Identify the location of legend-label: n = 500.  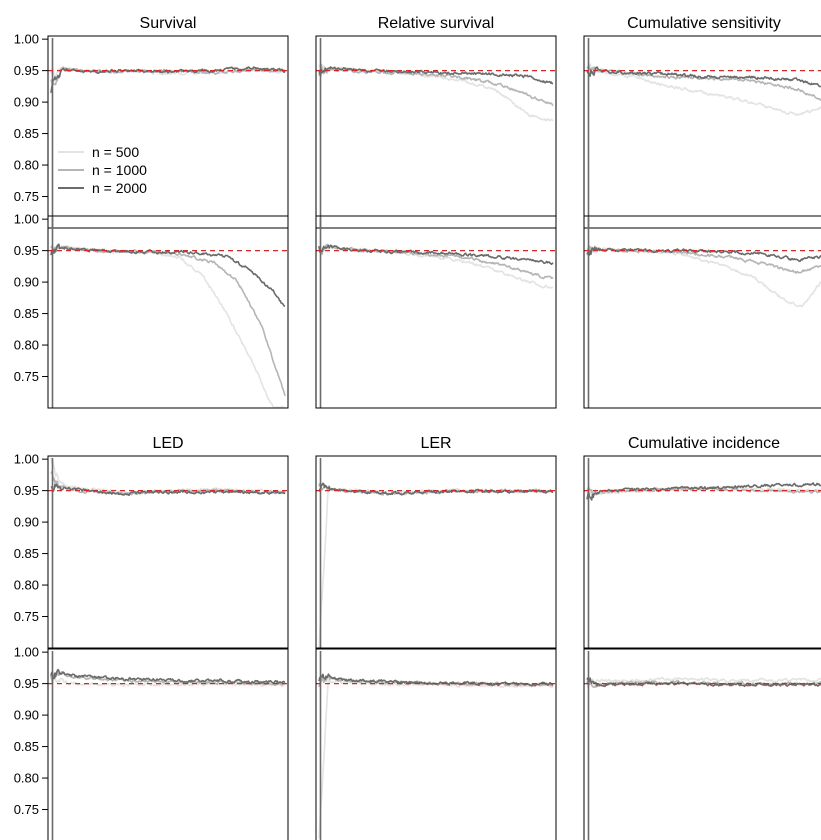
(115, 152).